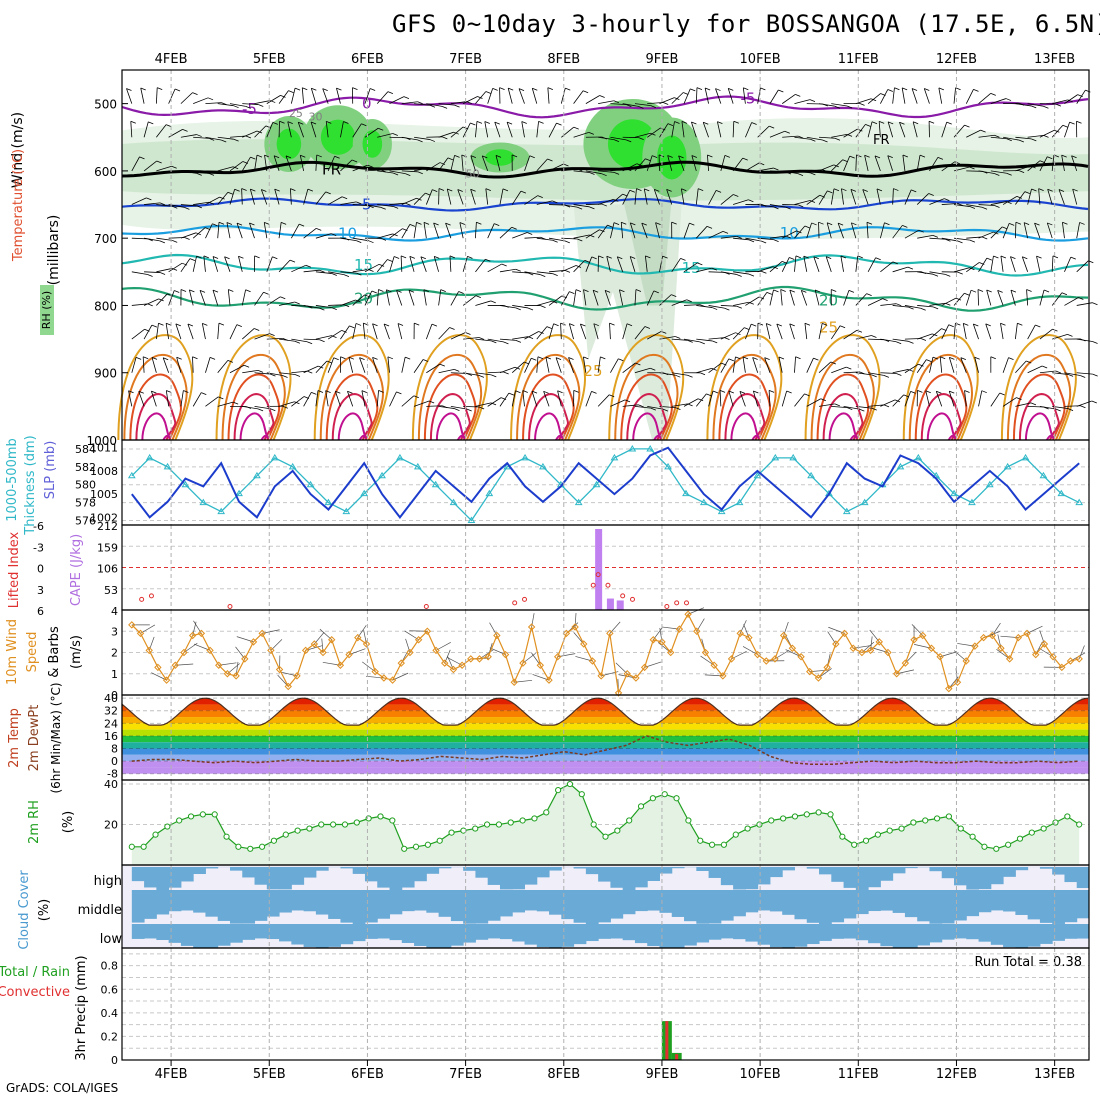 This screenshot has width=1100, height=1100. I want to click on date-label-bottom: 4FEB, so click(171, 1074).